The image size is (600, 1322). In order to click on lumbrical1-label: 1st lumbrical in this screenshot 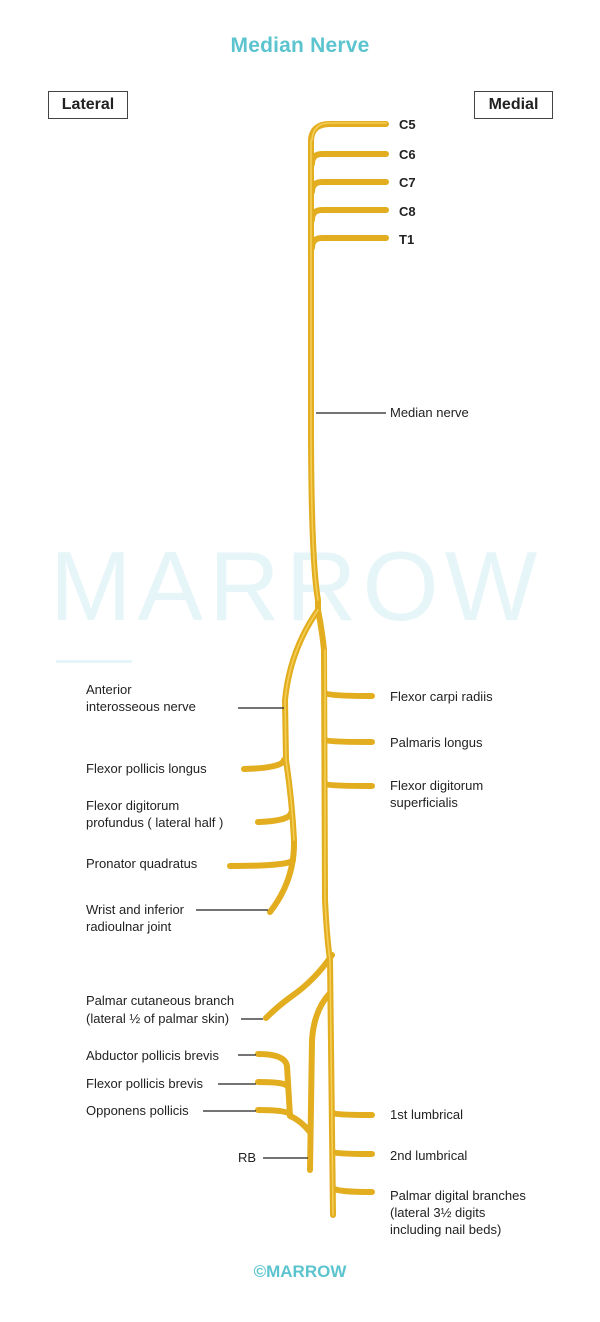, I will do `click(426, 1114)`.